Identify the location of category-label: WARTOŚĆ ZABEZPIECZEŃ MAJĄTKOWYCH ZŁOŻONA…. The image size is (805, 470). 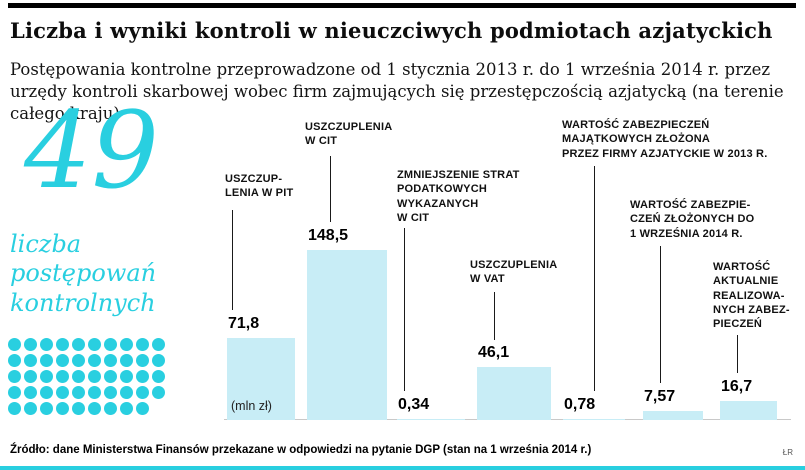
(665, 139).